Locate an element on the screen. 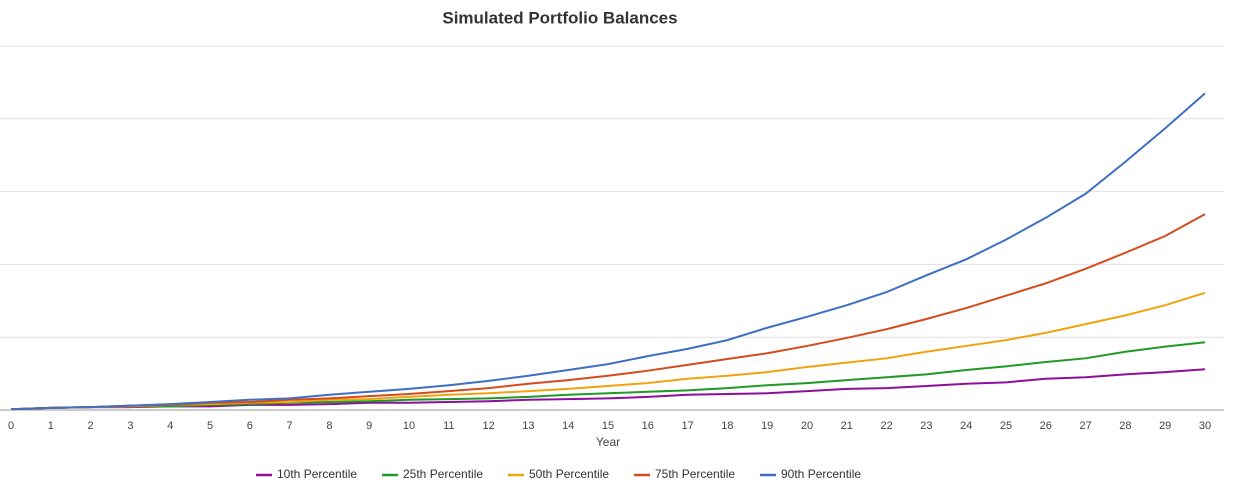  x-tick-label: 6 is located at coordinates (250, 426).